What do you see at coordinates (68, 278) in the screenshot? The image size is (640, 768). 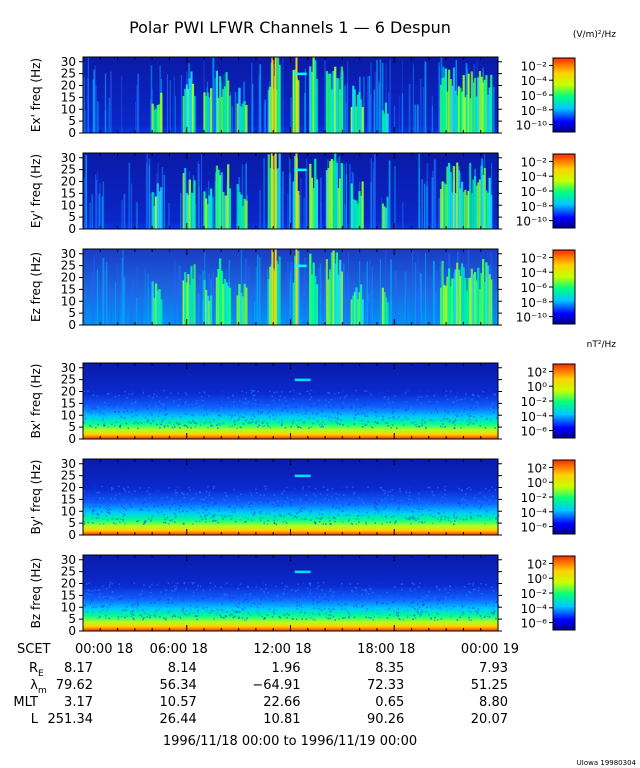 I see `y-tick-label: 20` at bounding box center [68, 278].